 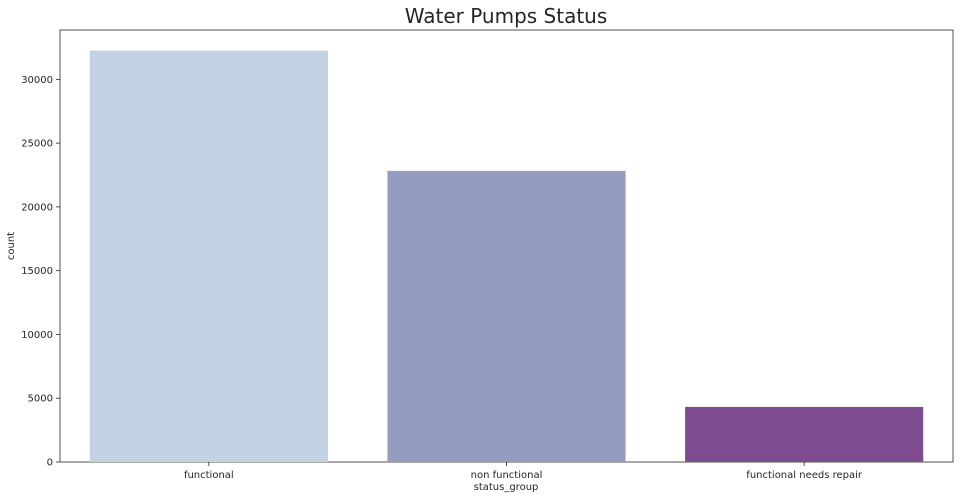 I want to click on chart-title: Water Pumps Status, so click(x=506, y=16).